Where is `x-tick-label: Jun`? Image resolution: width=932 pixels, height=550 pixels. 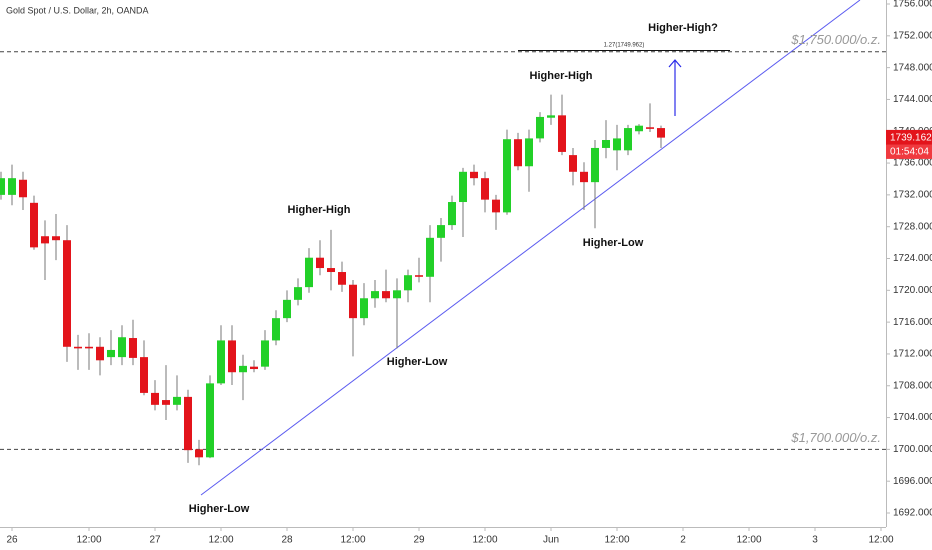 x-tick-label: Jun is located at coordinates (551, 540).